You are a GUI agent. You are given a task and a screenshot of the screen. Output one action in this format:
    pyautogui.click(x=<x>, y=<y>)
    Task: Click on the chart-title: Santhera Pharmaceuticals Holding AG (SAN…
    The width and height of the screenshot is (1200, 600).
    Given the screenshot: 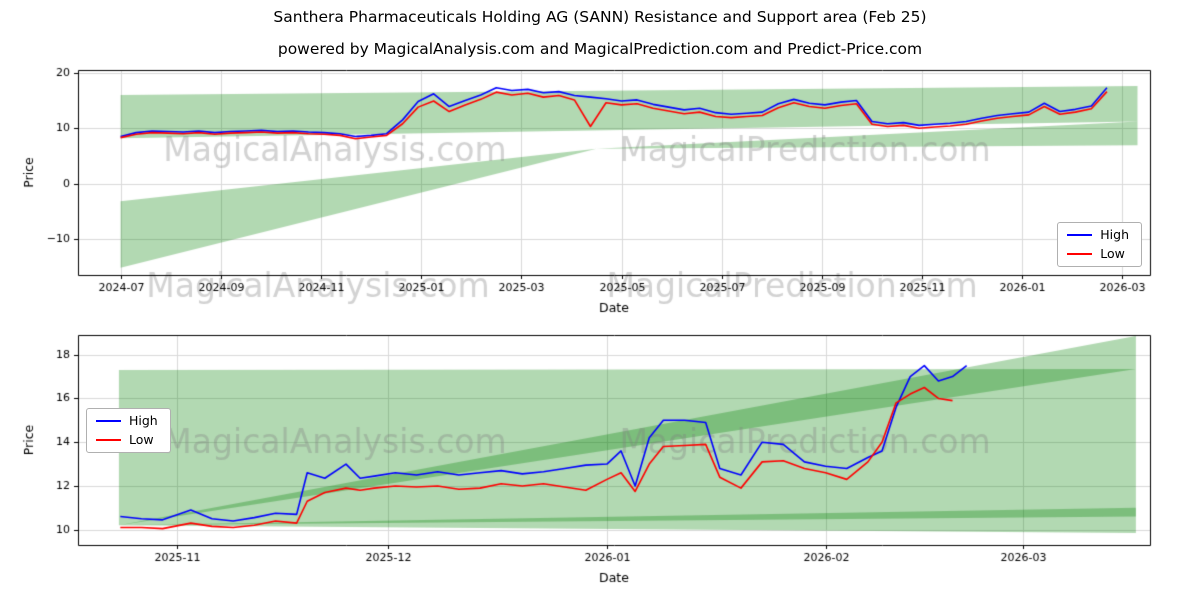 What is the action you would take?
    pyautogui.click(x=600, y=17)
    